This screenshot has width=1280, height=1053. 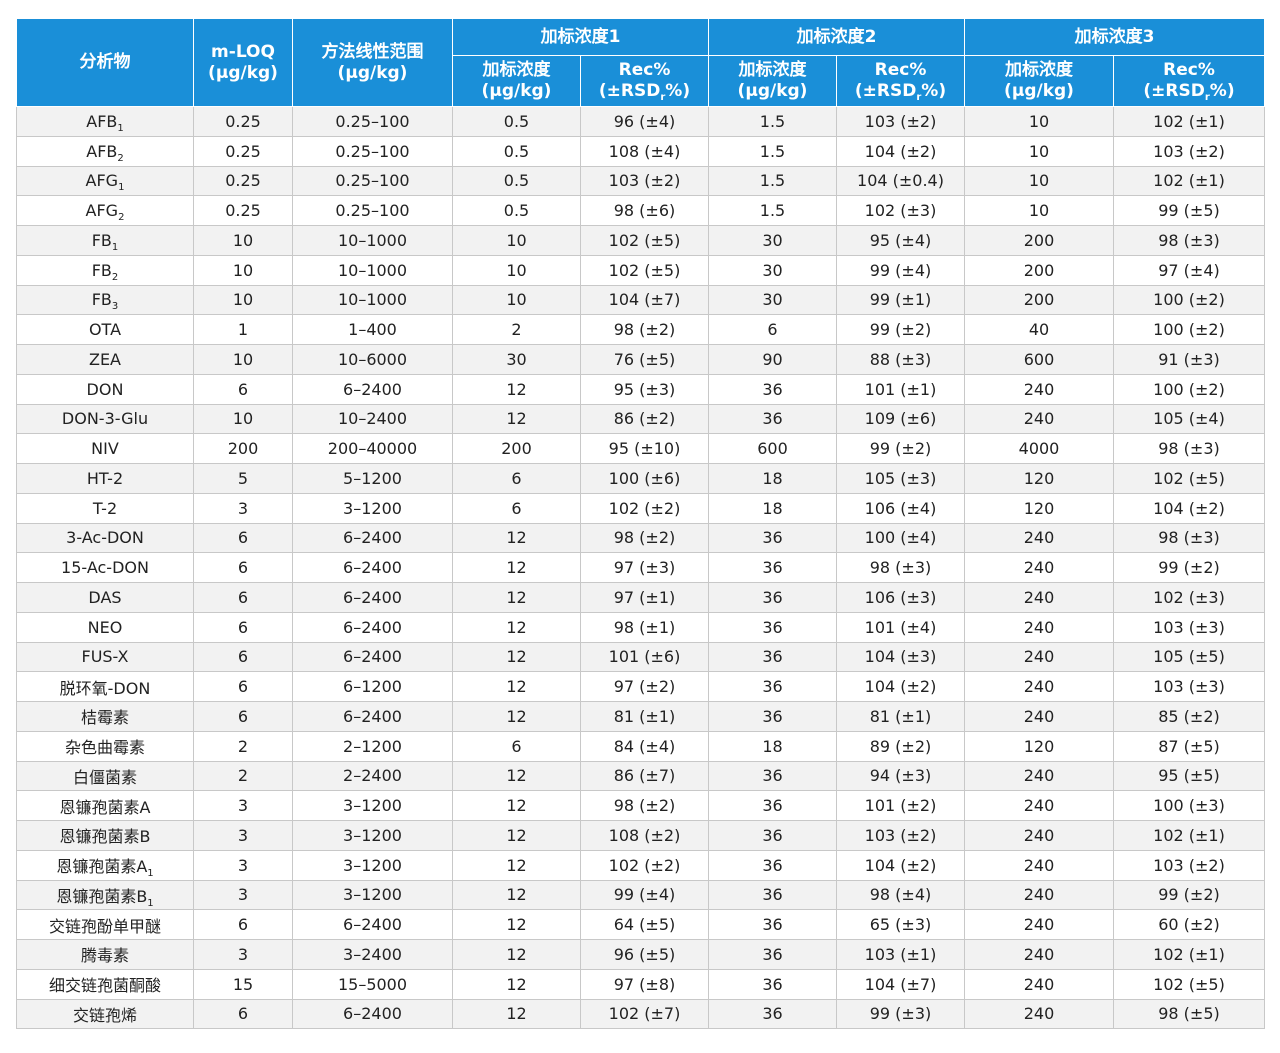 I want to click on cell-rec-3: 99 (±2), so click(x=1189, y=567).